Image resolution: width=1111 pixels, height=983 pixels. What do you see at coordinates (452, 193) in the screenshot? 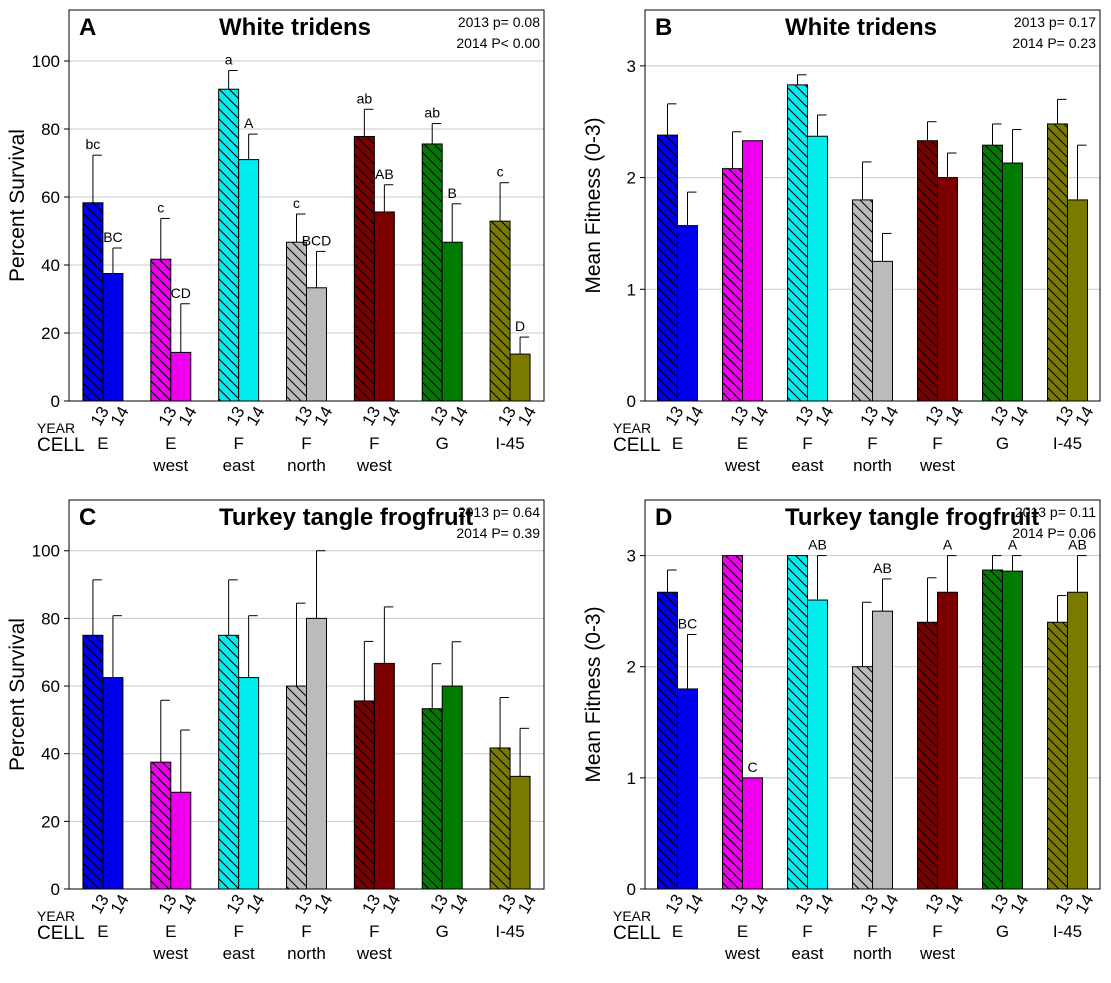
I see `sig-letter: B` at bounding box center [452, 193].